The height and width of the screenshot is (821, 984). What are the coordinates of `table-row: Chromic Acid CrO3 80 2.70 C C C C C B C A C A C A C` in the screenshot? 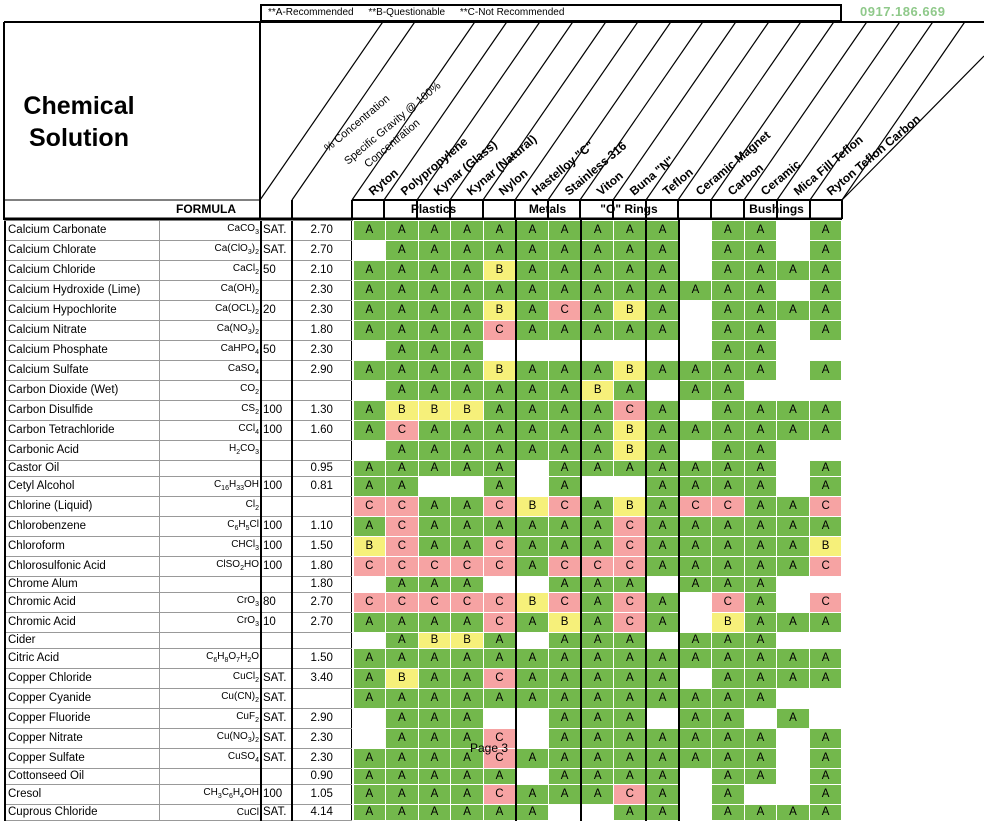 It's located at (423, 602).